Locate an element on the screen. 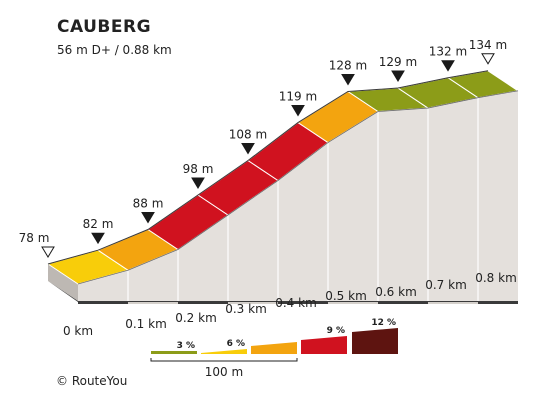 The width and height of the screenshot is (550, 400). legend-label: 9 % is located at coordinates (336, 331).